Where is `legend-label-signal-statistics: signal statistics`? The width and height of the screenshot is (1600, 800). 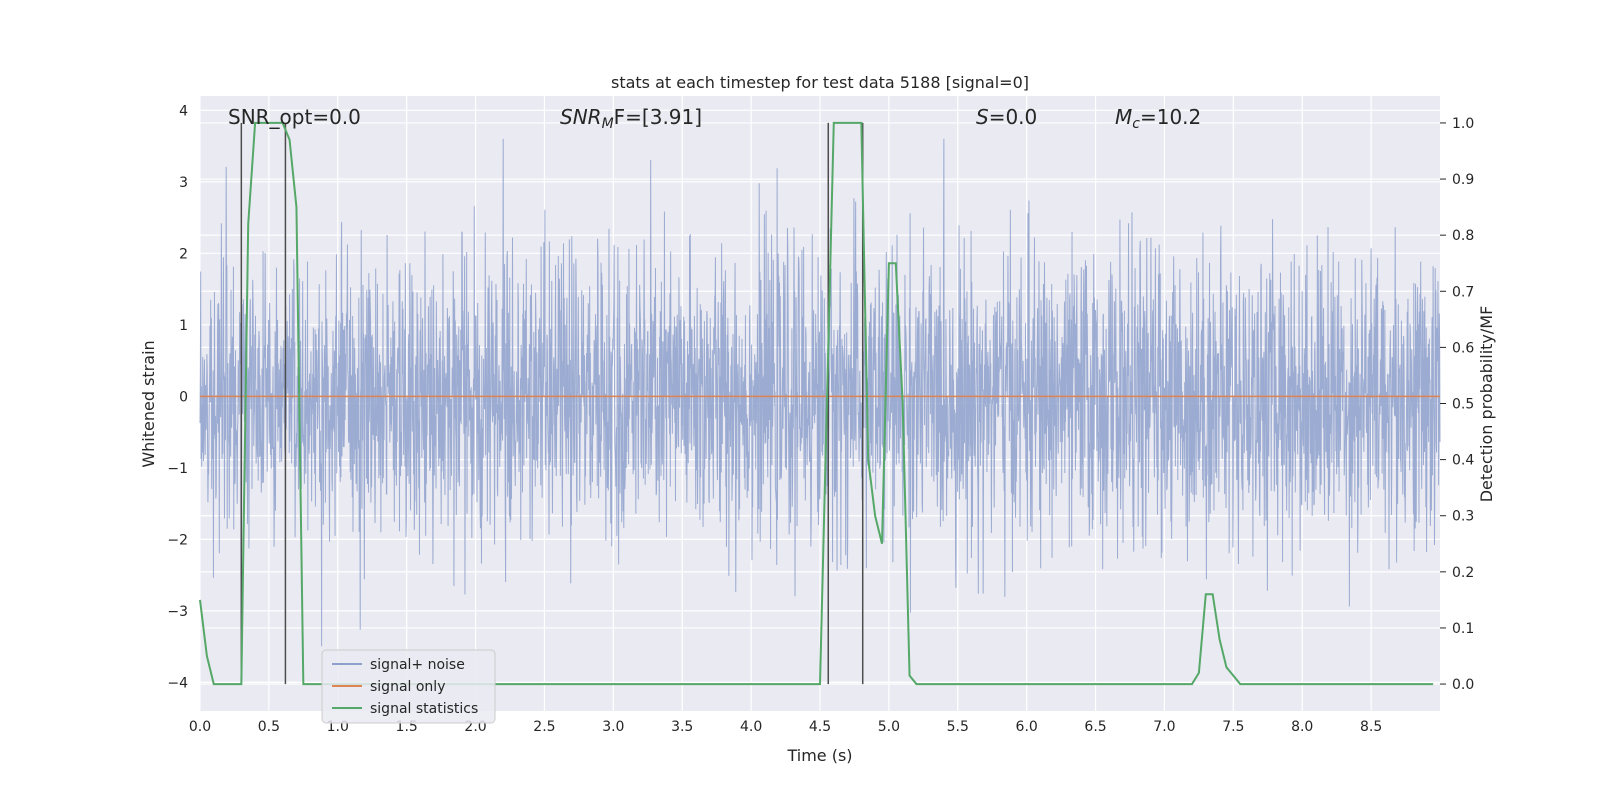
legend-label-signal-statistics: signal statistics is located at coordinates (424, 709).